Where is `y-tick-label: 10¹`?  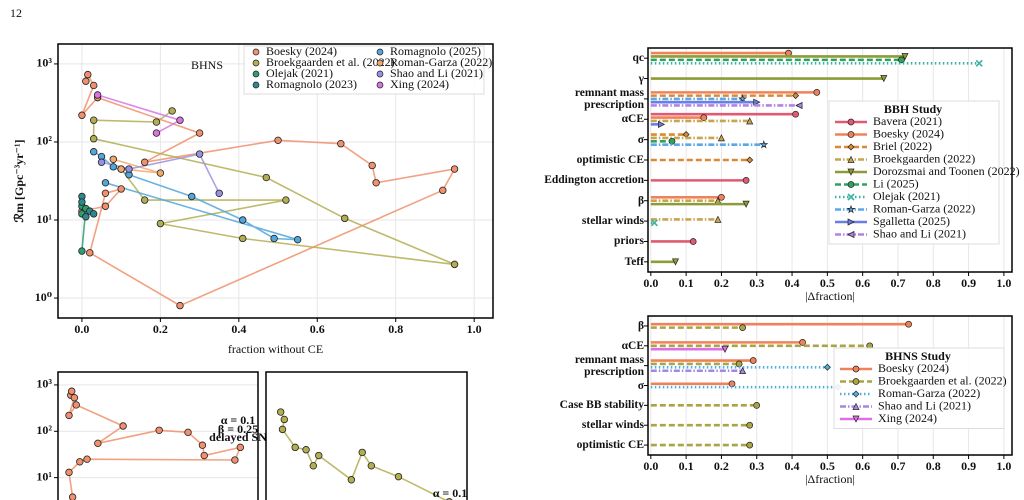
y-tick-label: 10¹ is located at coordinates (44, 476).